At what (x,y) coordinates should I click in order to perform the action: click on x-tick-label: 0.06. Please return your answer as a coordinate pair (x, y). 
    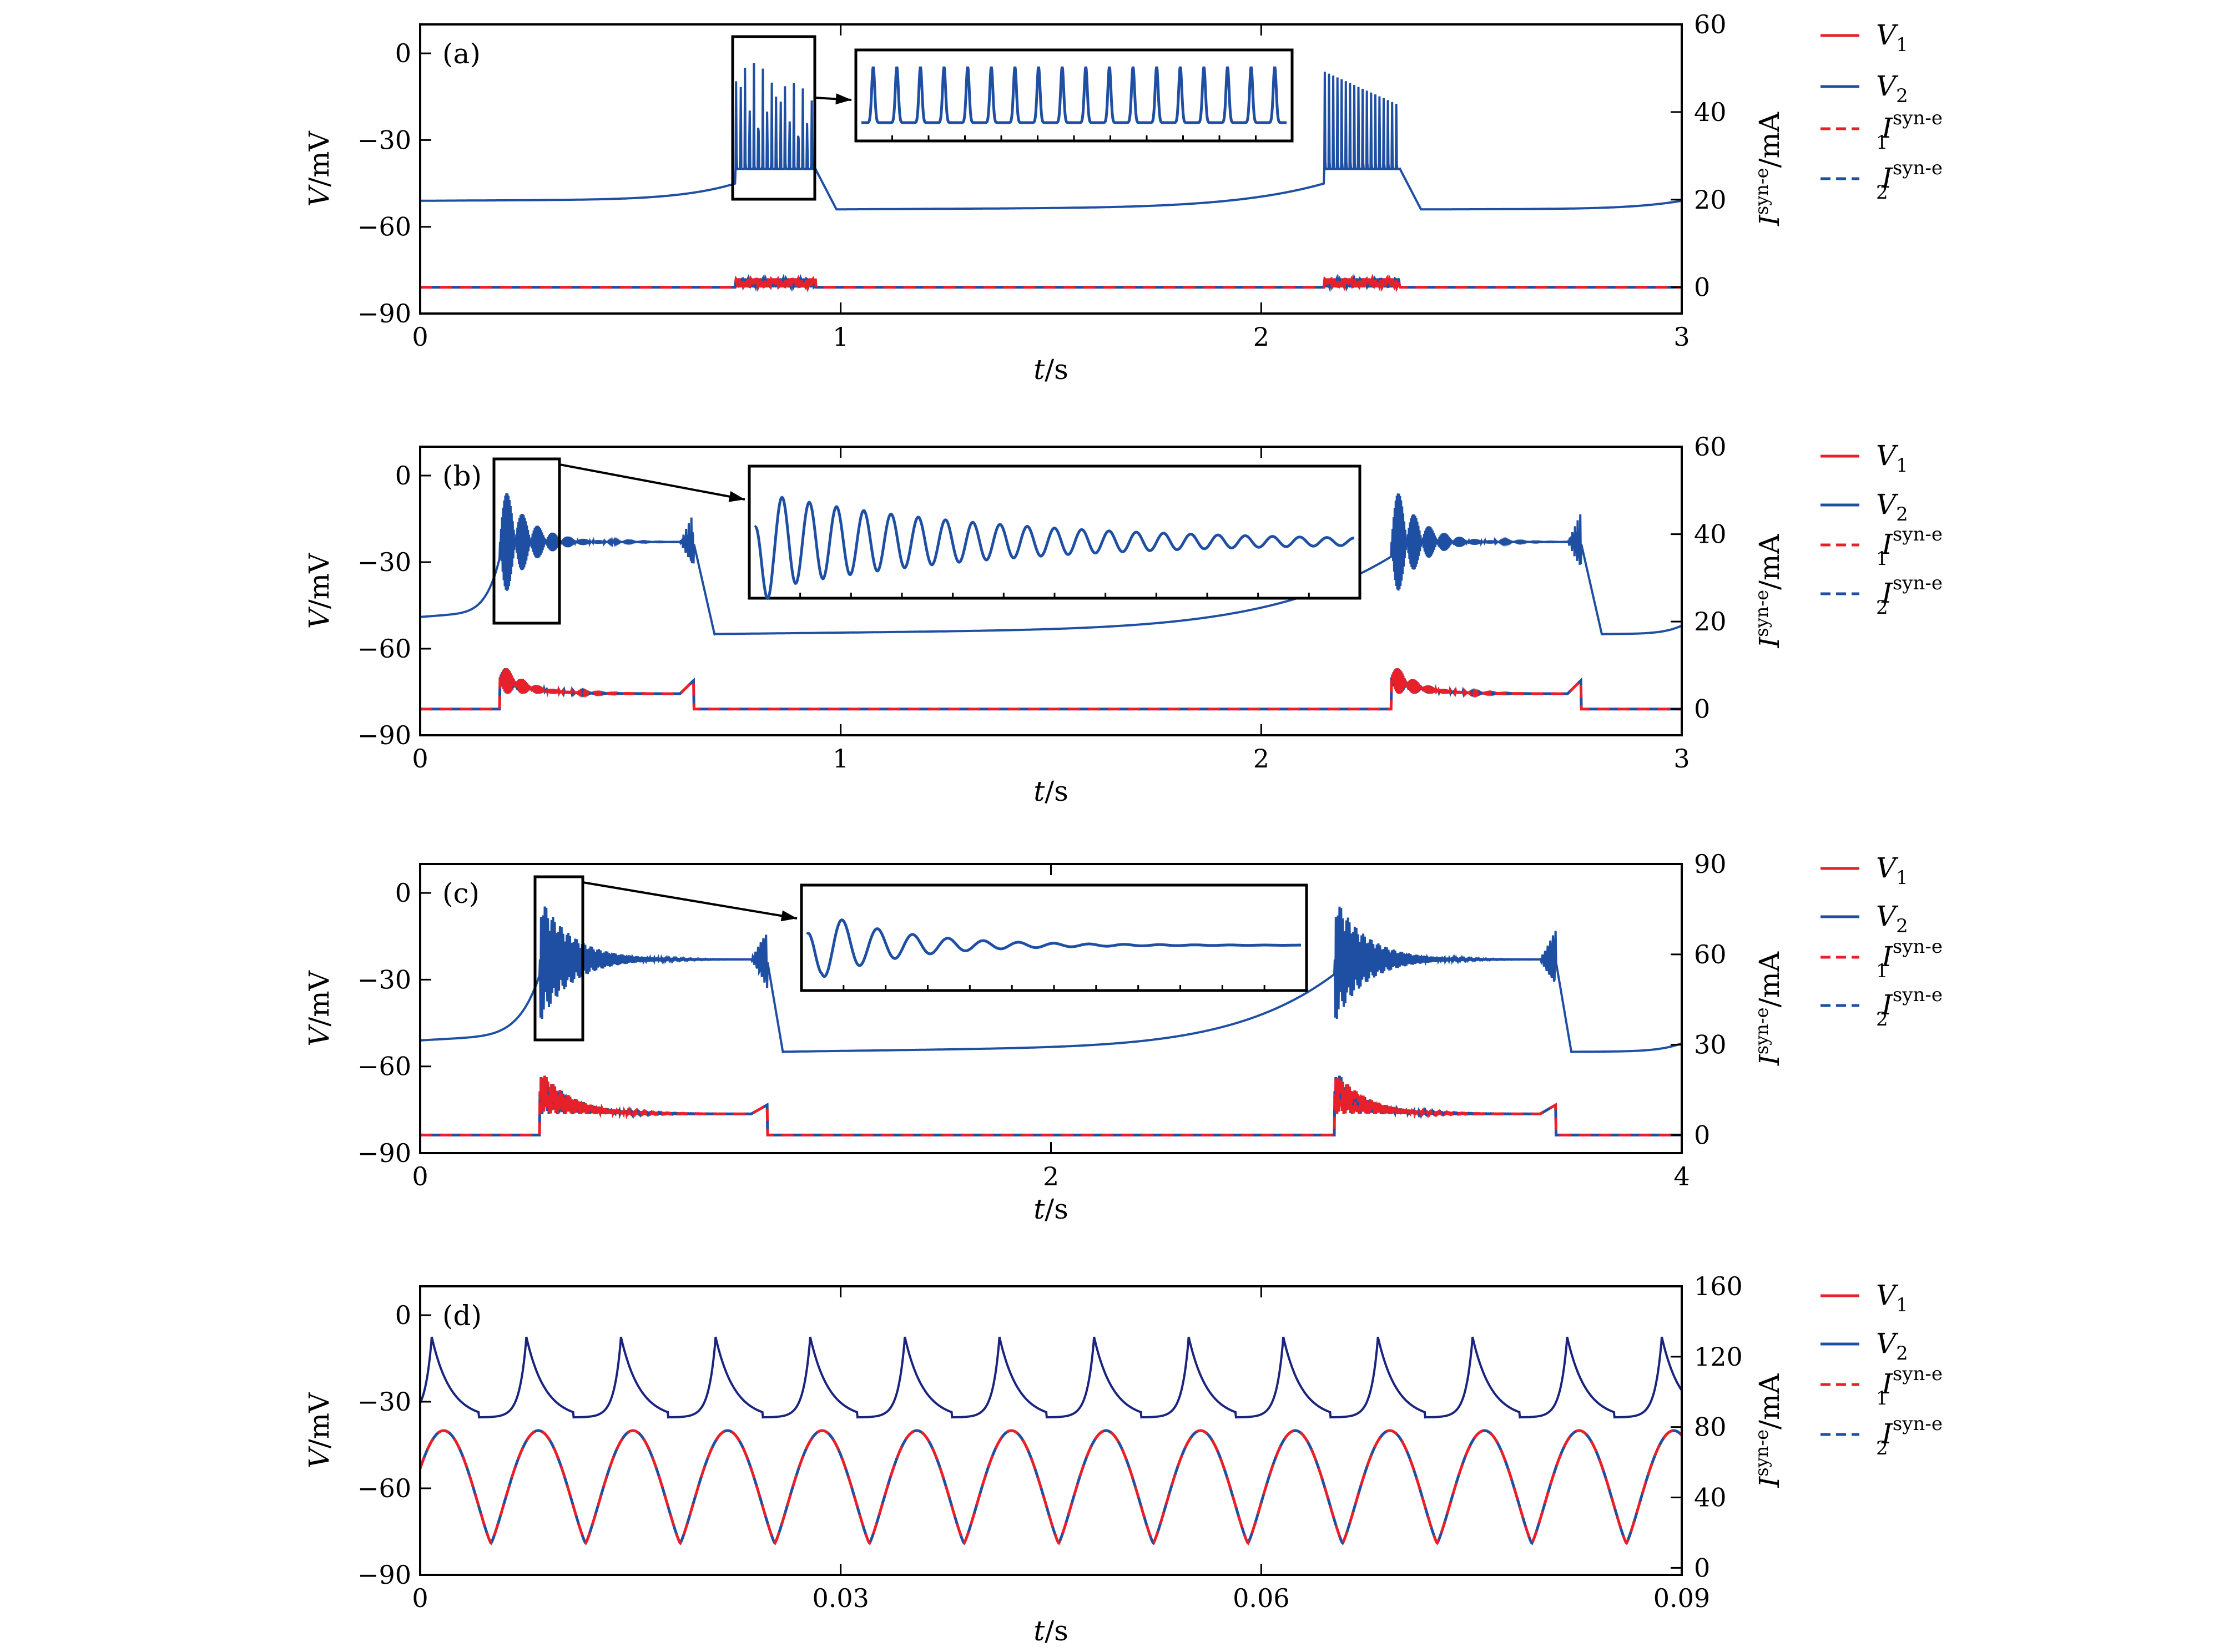
    Looking at the image, I should click on (1261, 1598).